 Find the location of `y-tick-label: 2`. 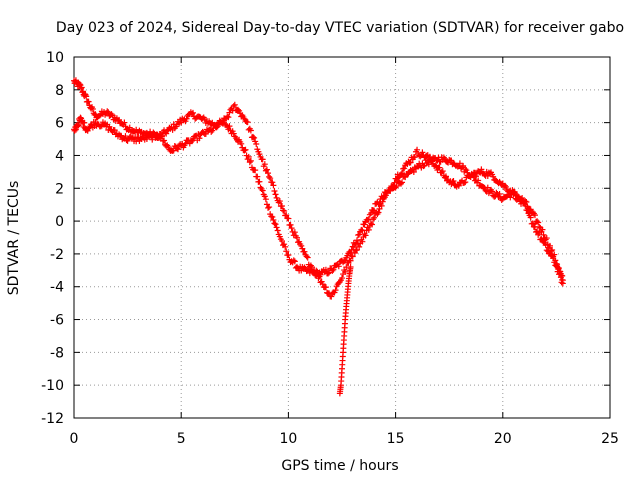

y-tick-label: 2 is located at coordinates (59, 189).